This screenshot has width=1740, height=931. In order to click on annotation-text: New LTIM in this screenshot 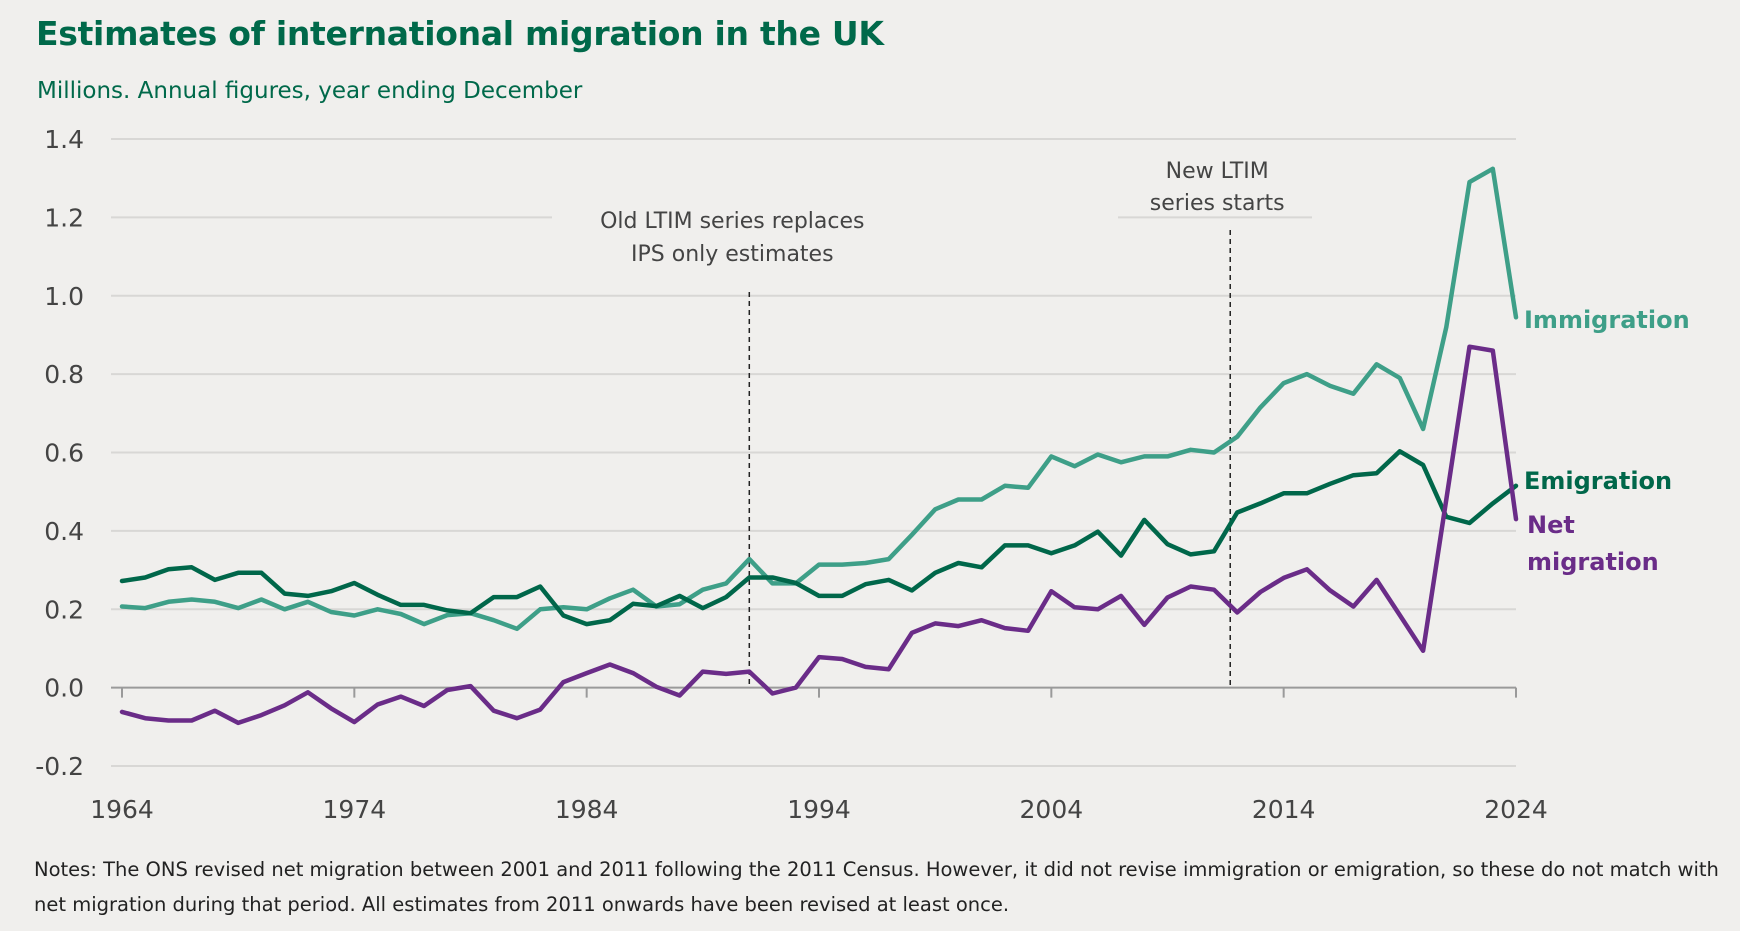, I will do `click(1217, 171)`.